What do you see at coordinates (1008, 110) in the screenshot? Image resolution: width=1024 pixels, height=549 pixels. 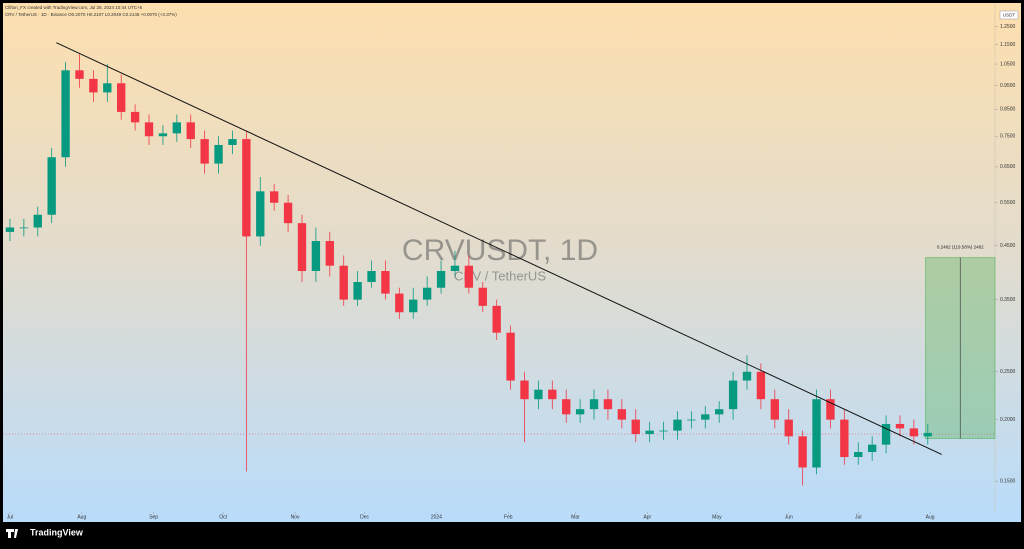 I see `y-tick-label: 0.8500` at bounding box center [1008, 110].